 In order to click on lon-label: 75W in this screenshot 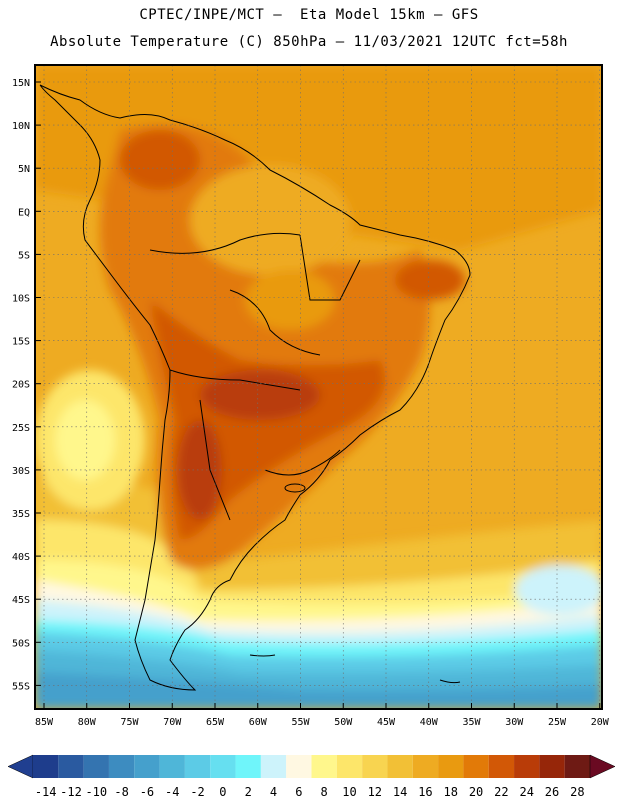, I will do `click(129, 722)`.